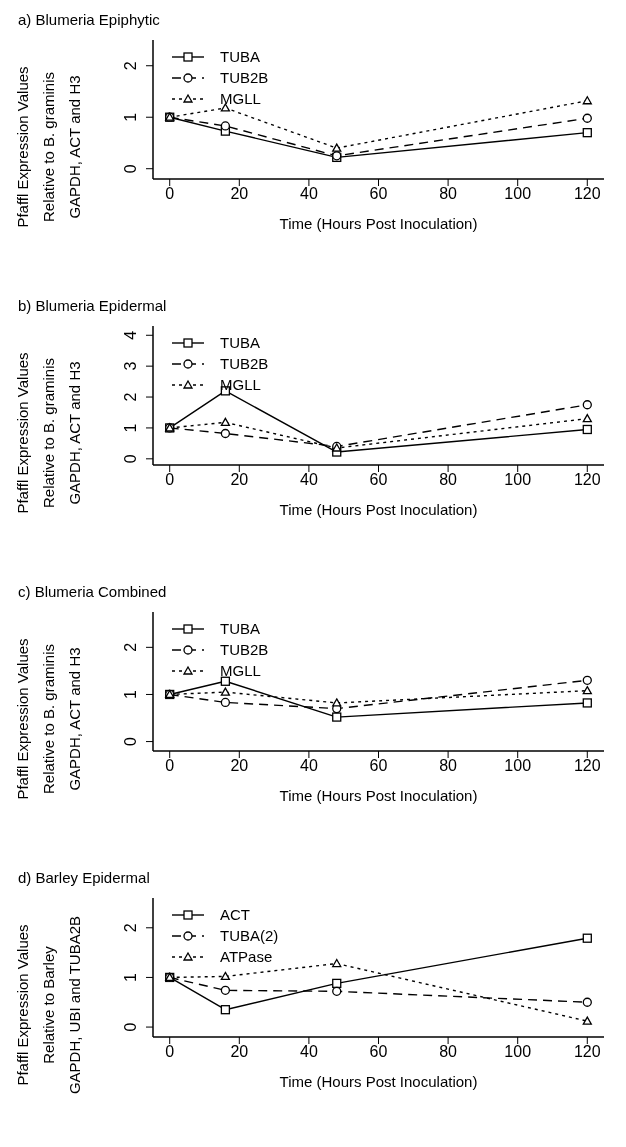  I want to click on chart-title: a) Blumeria Epiphytic, so click(89, 20).